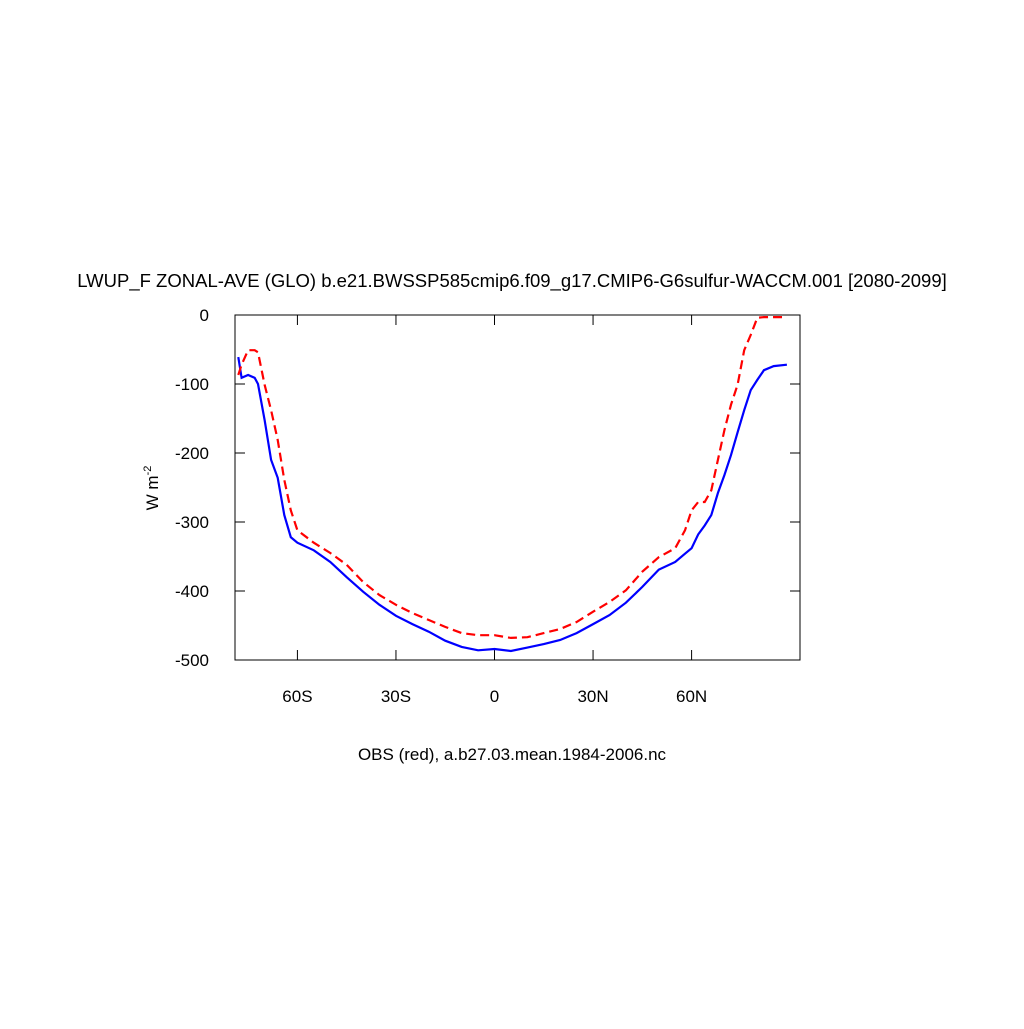  Describe the element at coordinates (592, 696) in the screenshot. I see `x-tick-label: 30N` at that location.